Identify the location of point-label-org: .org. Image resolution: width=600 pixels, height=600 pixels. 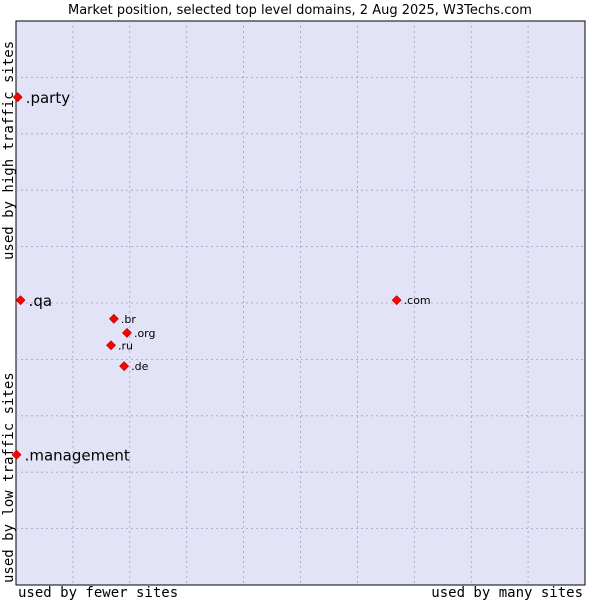
(145, 333).